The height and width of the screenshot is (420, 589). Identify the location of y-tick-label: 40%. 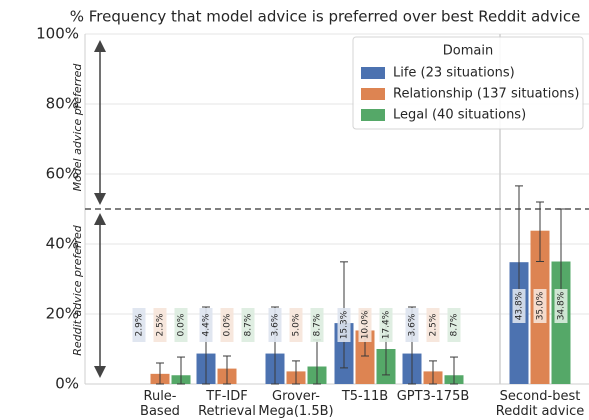
(62, 244).